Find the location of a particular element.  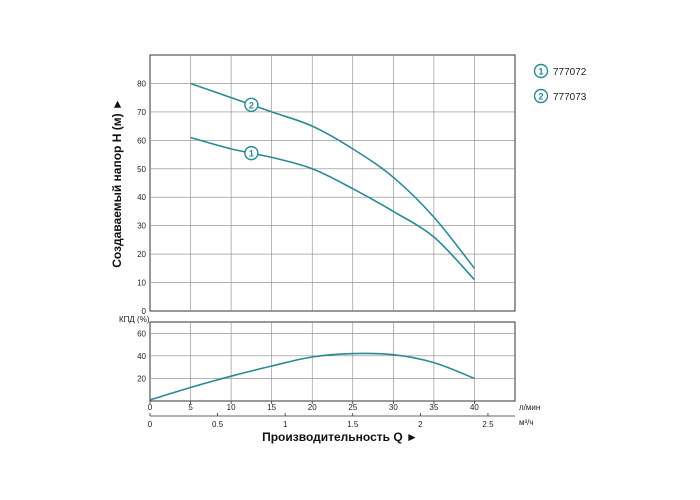

x-tick-label-secondary: 1.5 is located at coordinates (353, 424).